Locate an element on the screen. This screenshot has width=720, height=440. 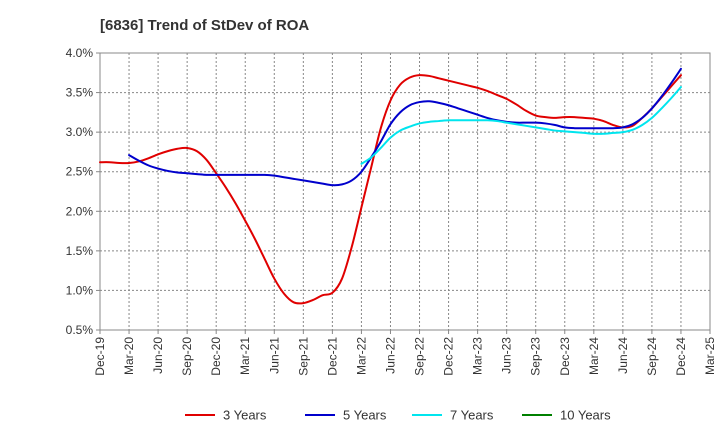
y-tick-label: 1.5% is located at coordinates (80, 251).